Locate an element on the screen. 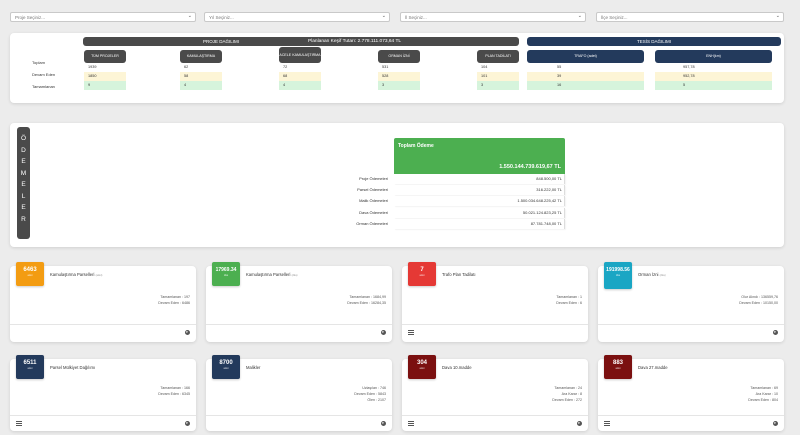  column-orman-izni: ORMAN İZNİ 531 528 3 is located at coordinates (399, 70).